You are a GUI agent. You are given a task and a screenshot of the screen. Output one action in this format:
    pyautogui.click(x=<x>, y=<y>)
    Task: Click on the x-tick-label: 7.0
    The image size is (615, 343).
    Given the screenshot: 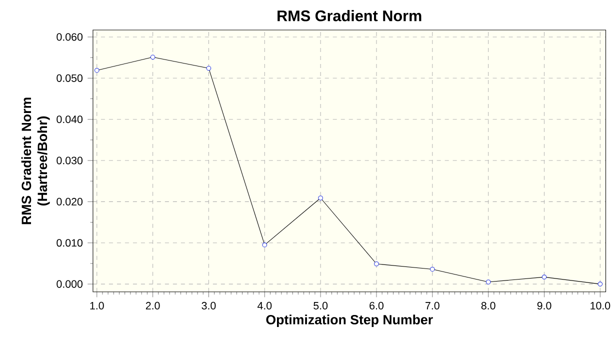 What is the action you would take?
    pyautogui.click(x=433, y=306)
    